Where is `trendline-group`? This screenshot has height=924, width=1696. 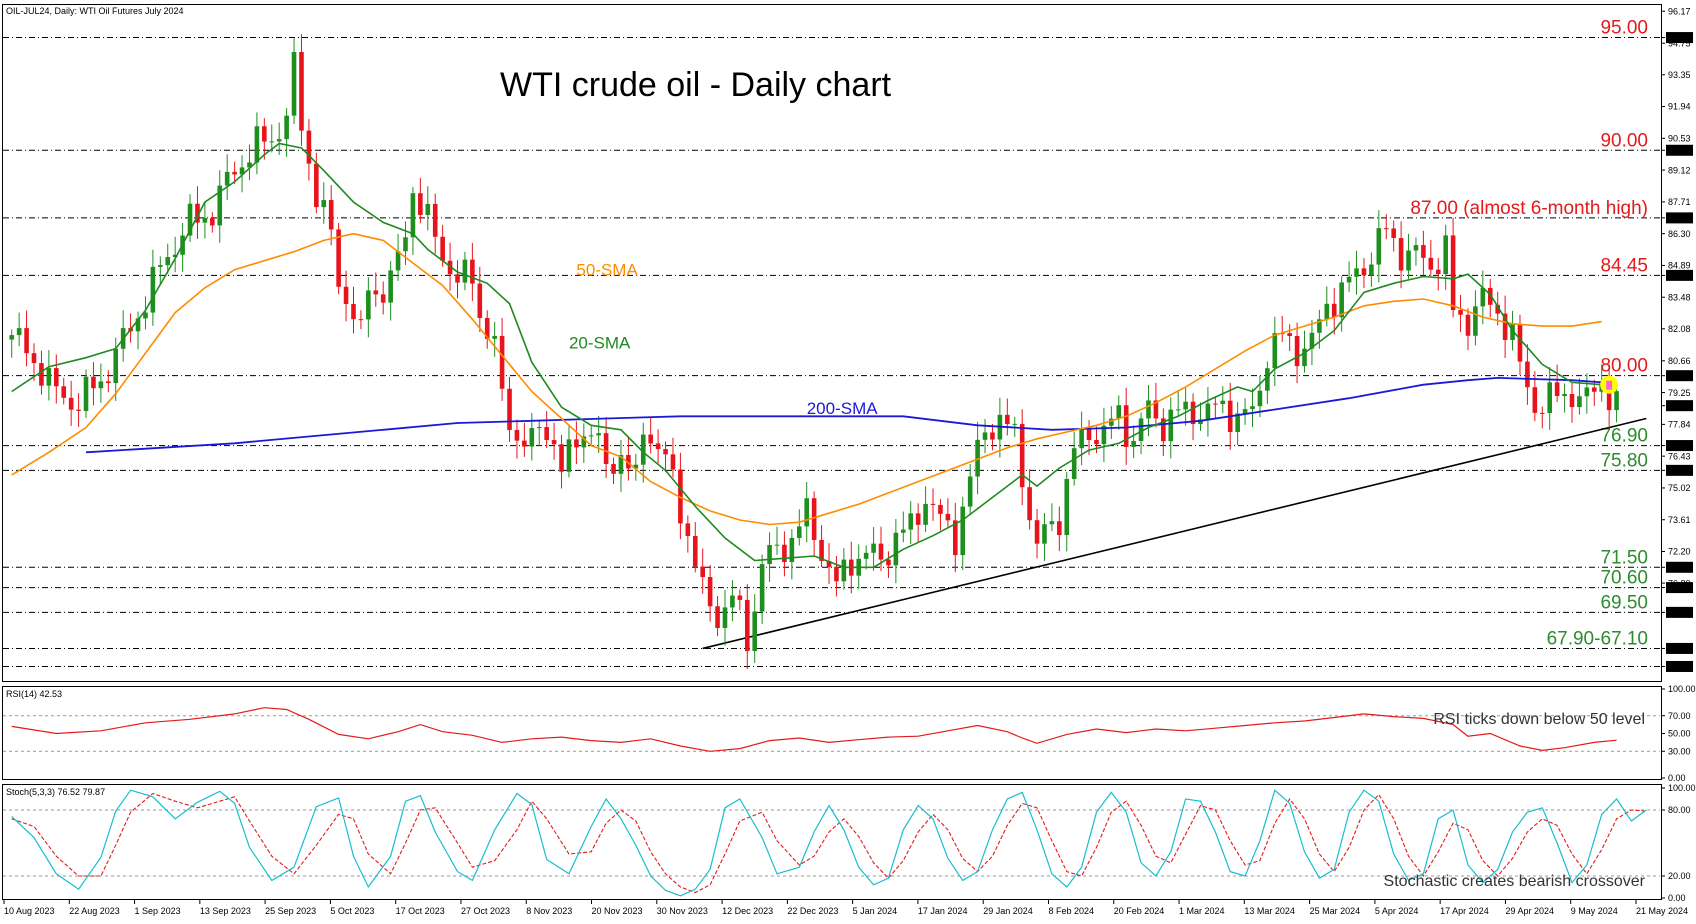
trendline-group is located at coordinates (1174, 533).